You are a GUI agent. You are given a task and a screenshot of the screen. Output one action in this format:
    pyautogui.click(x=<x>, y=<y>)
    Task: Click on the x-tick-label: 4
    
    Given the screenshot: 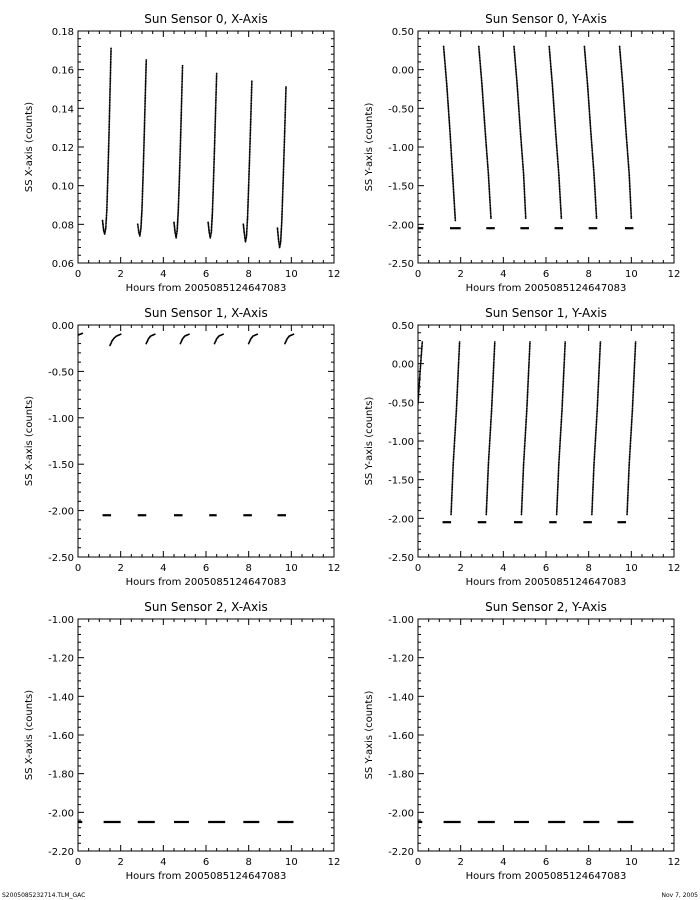 What is the action you would take?
    pyautogui.click(x=503, y=274)
    